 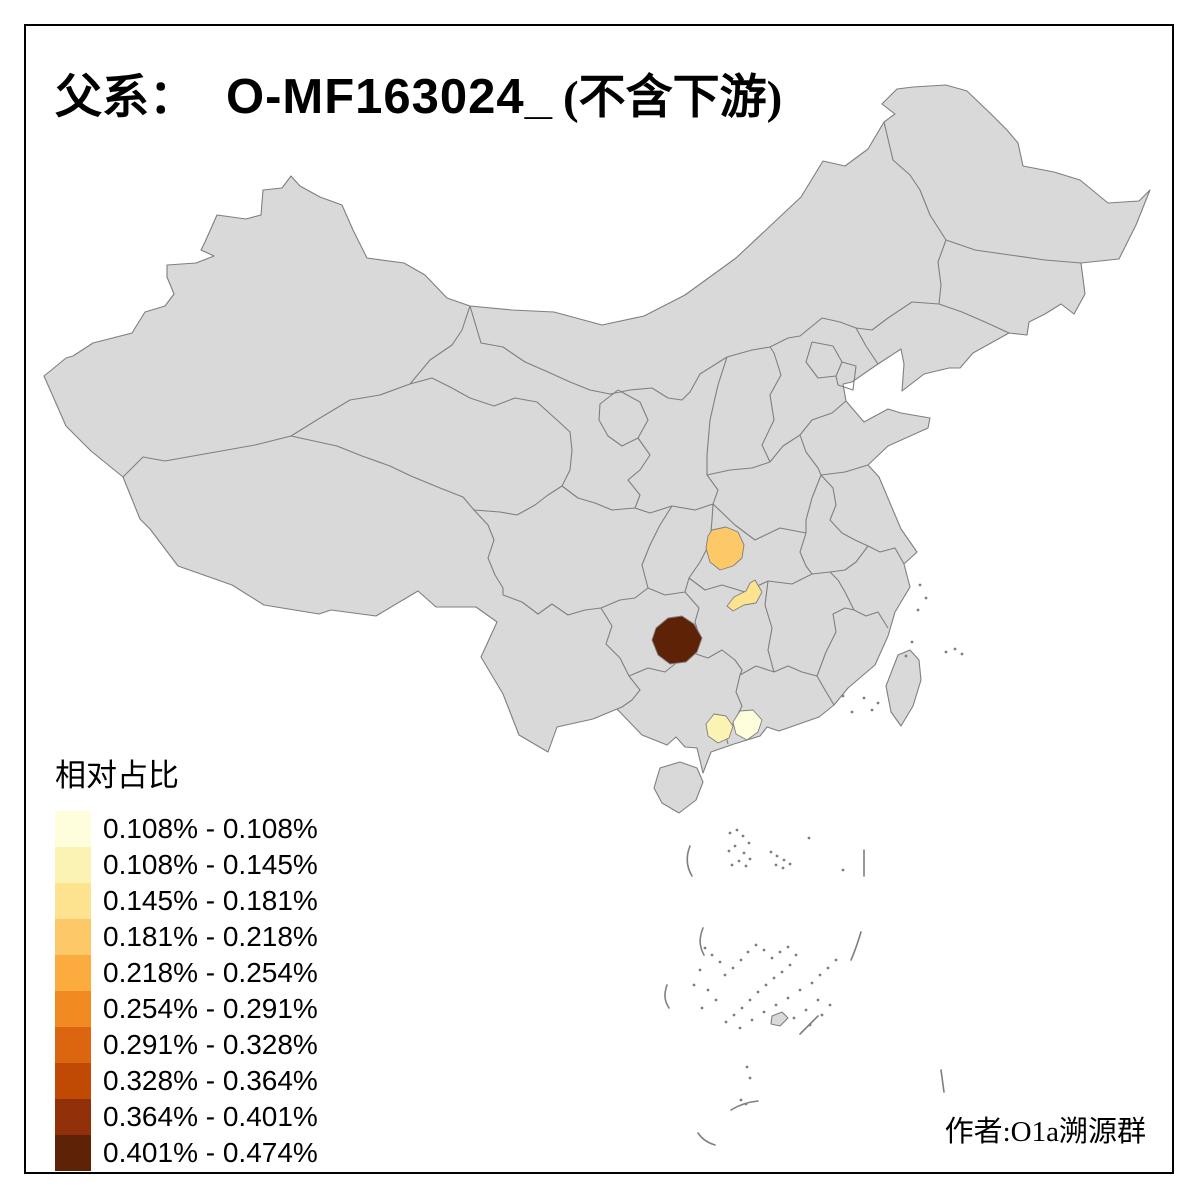 What do you see at coordinates (389, 97) in the screenshot?
I see `title-haplogroup: O-MF163024_` at bounding box center [389, 97].